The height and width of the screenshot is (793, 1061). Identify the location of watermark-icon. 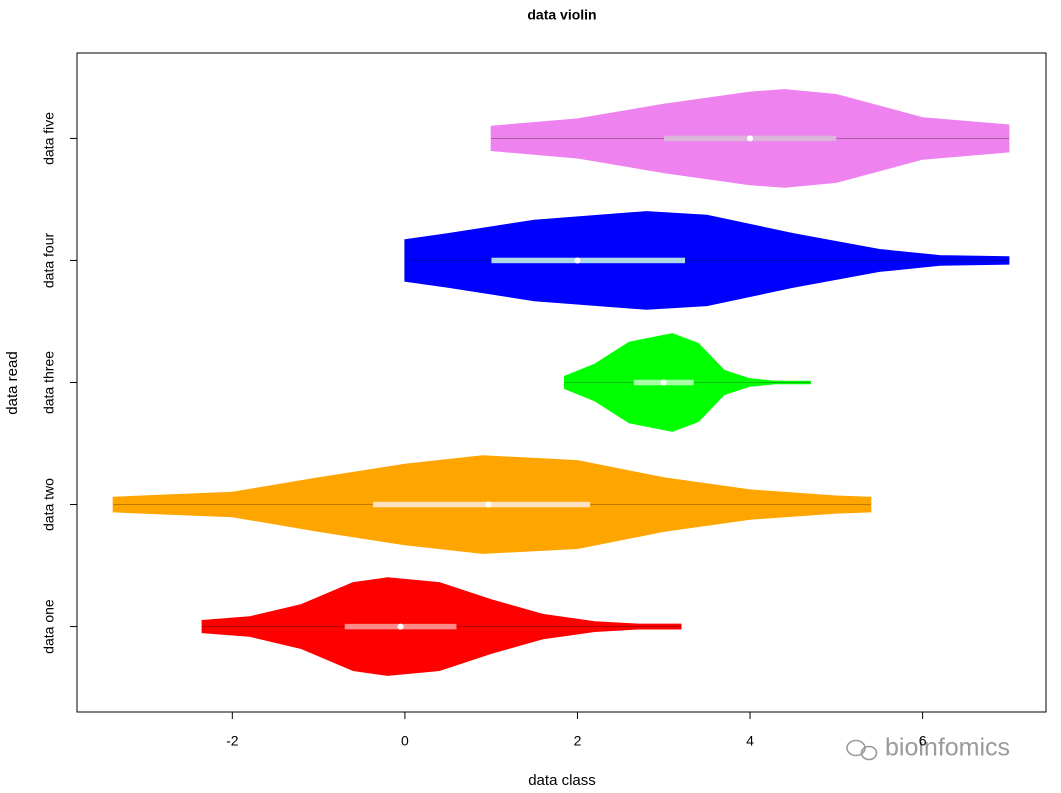
(862, 750).